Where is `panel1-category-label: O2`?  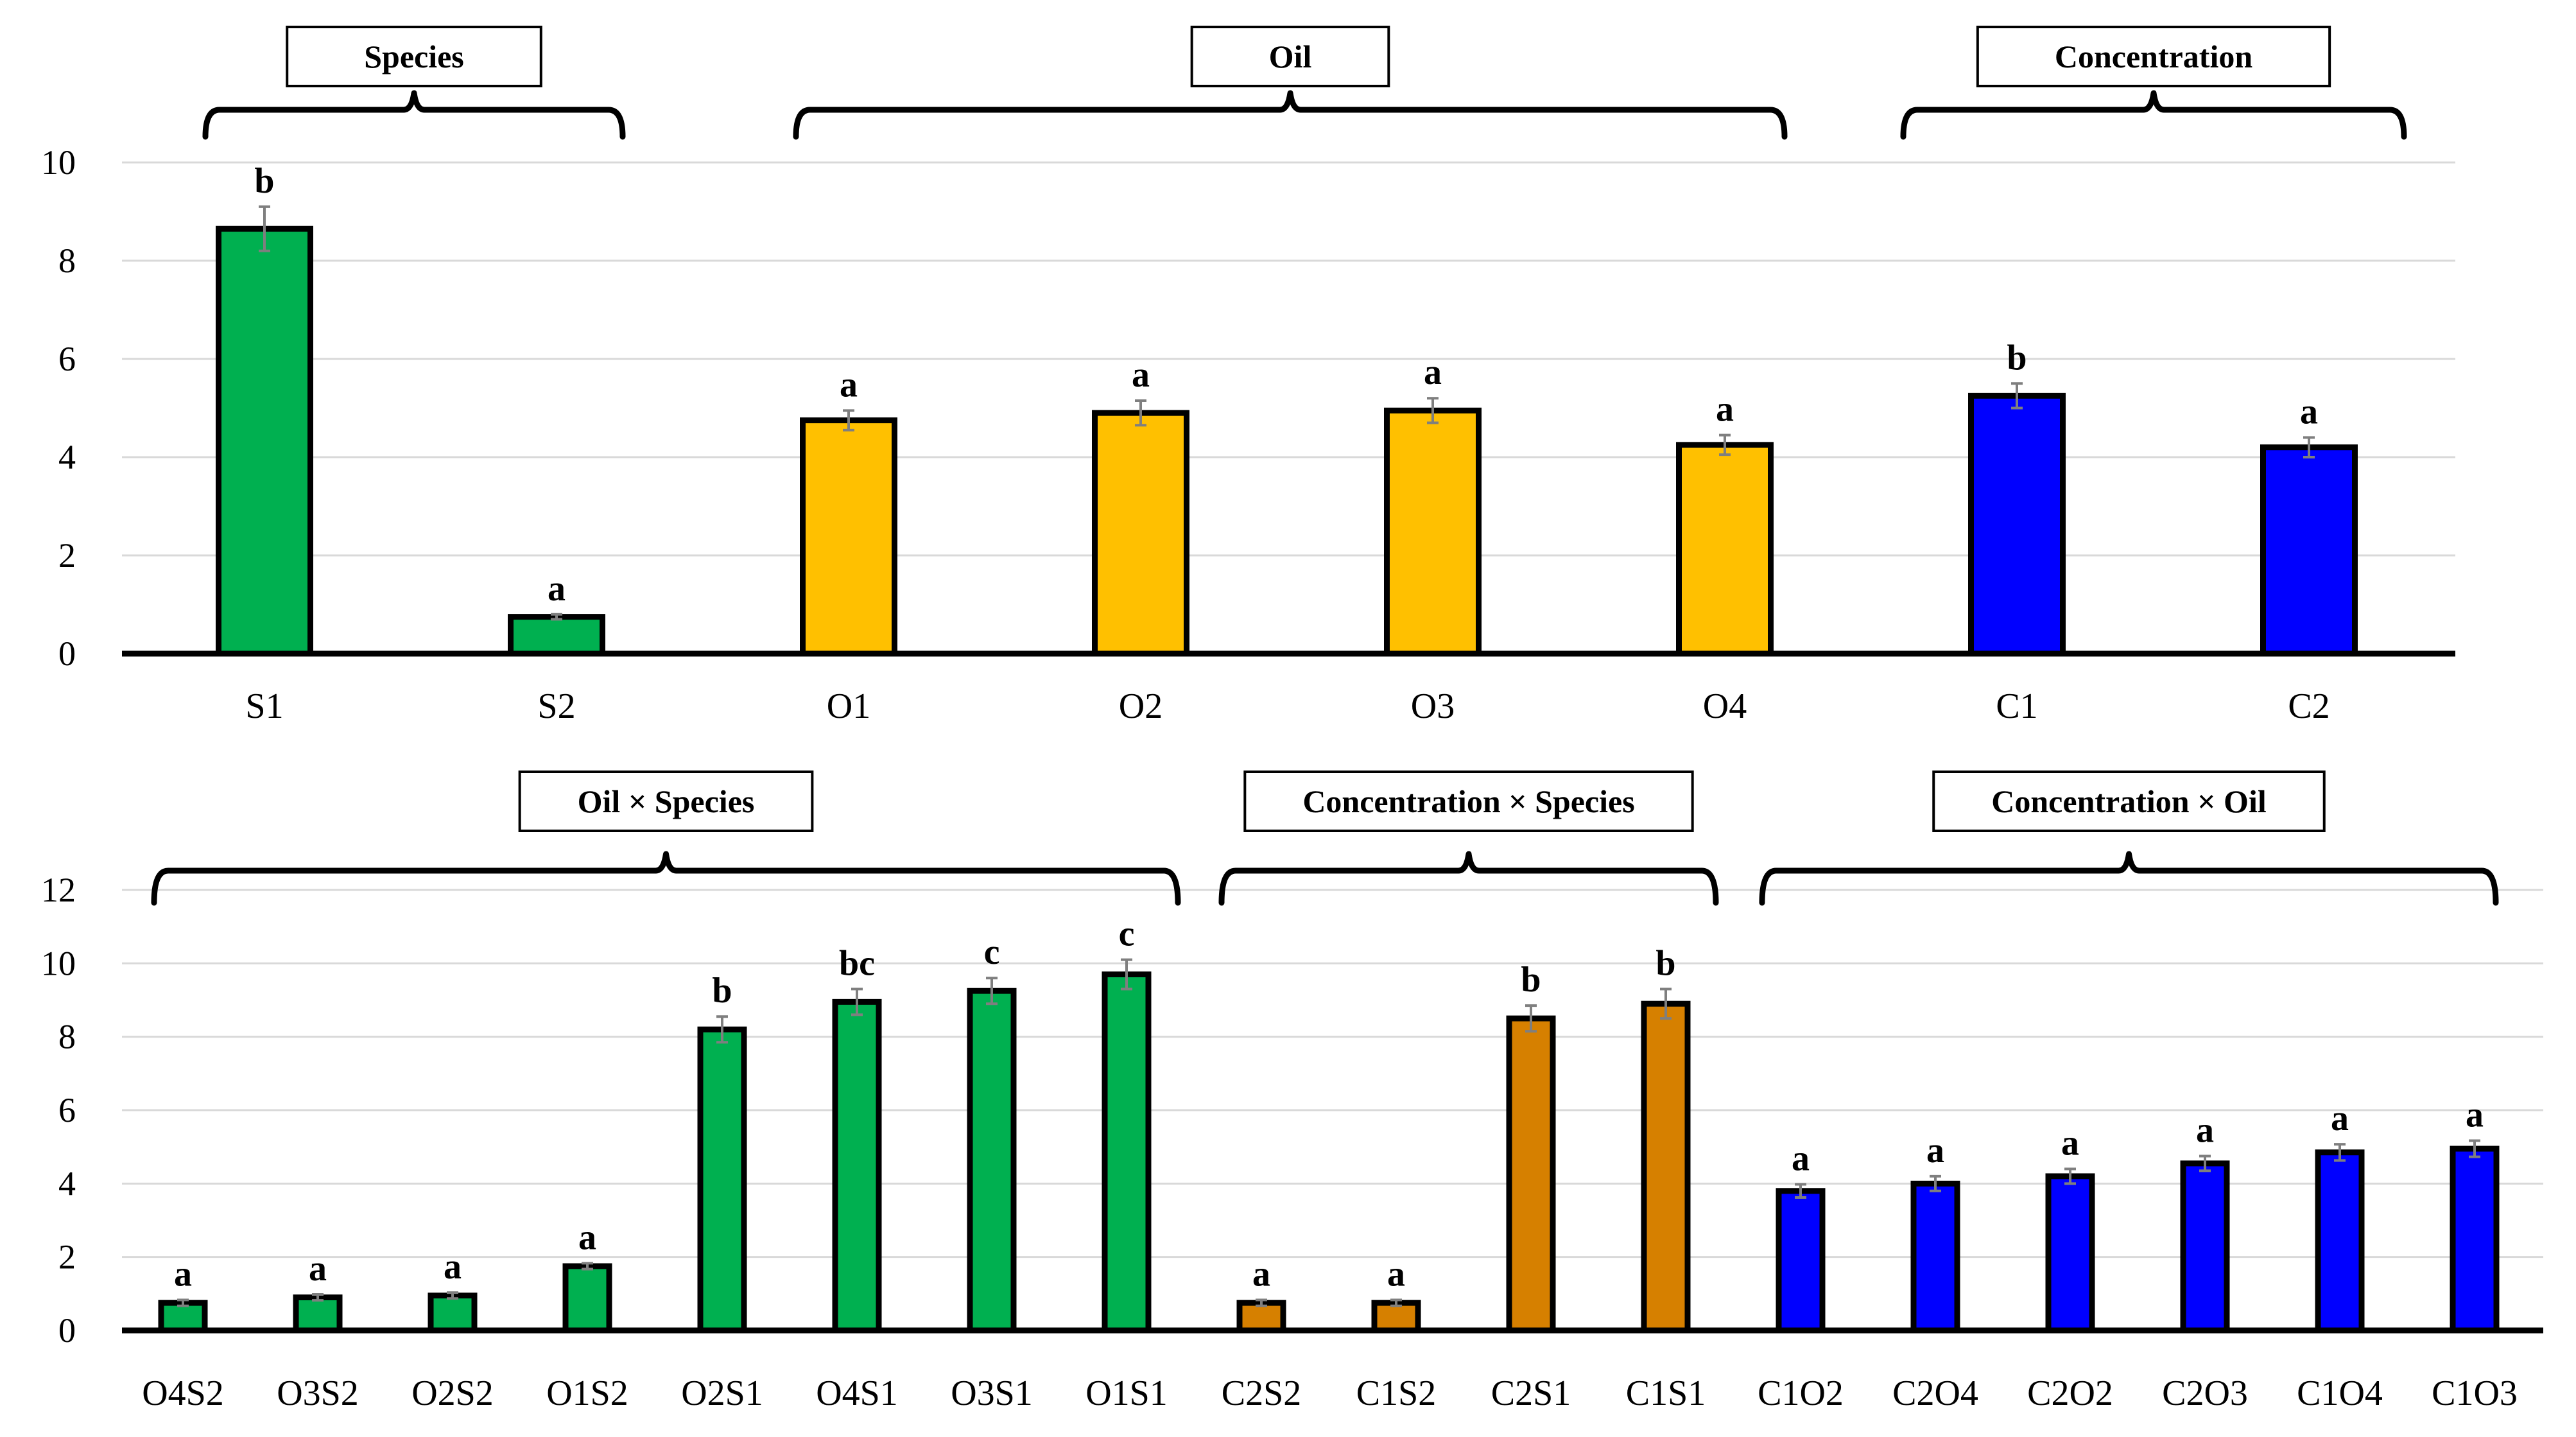 panel1-category-label: O2 is located at coordinates (1141, 706).